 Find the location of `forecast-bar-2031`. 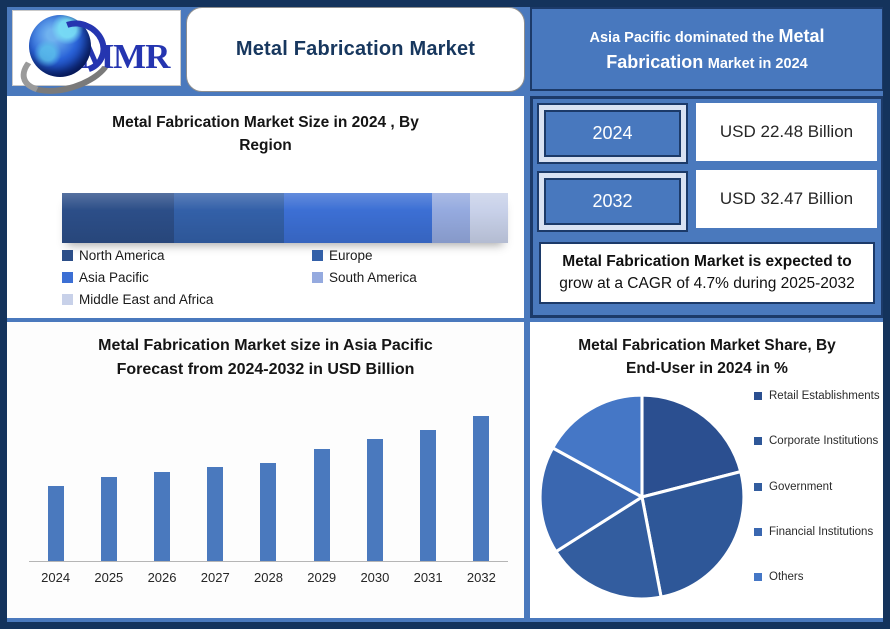

forecast-bar-2031 is located at coordinates (428, 495).